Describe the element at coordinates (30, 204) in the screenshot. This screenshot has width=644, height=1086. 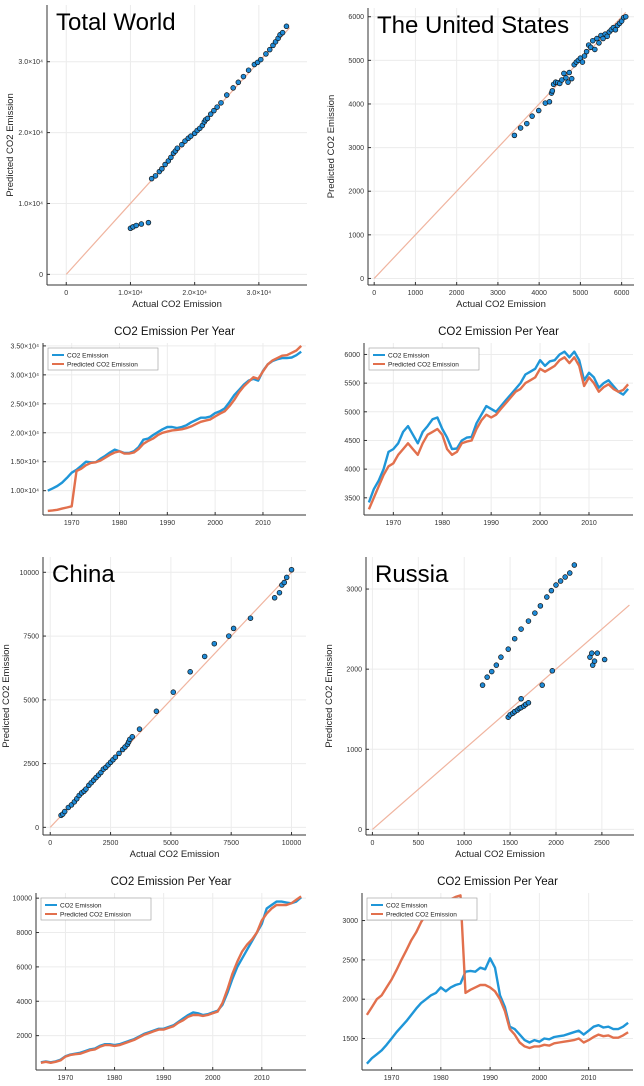
I see `y-tick-label: 1.0×10⁴` at that location.